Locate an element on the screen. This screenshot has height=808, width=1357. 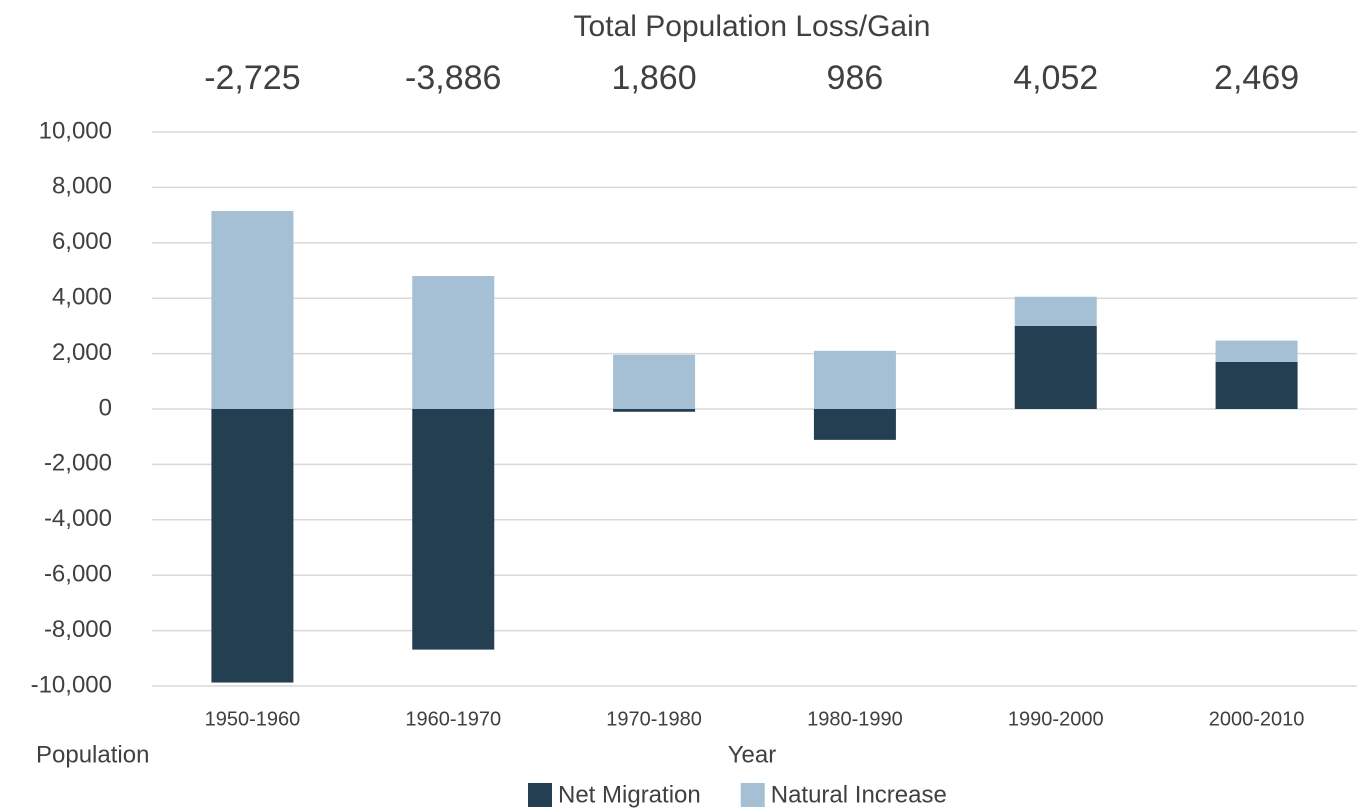
y-tick-label: 6,000 is located at coordinates (82, 241).